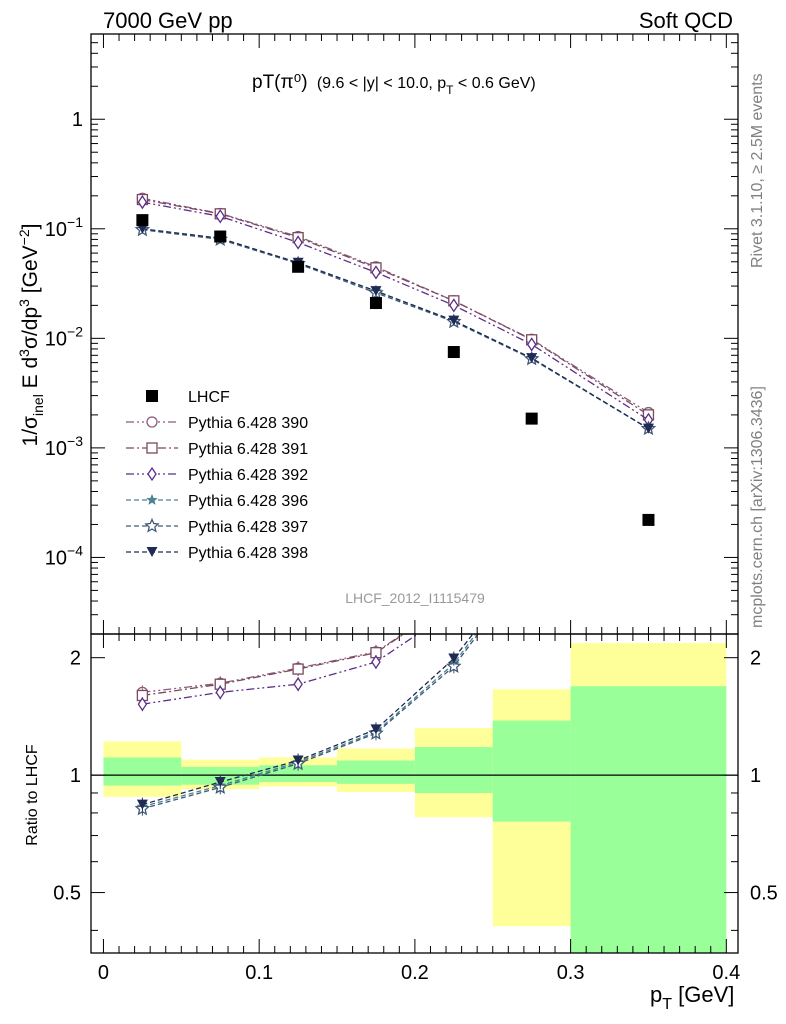  I want to click on legend-label: Pythia 6.428 397, so click(248, 527).